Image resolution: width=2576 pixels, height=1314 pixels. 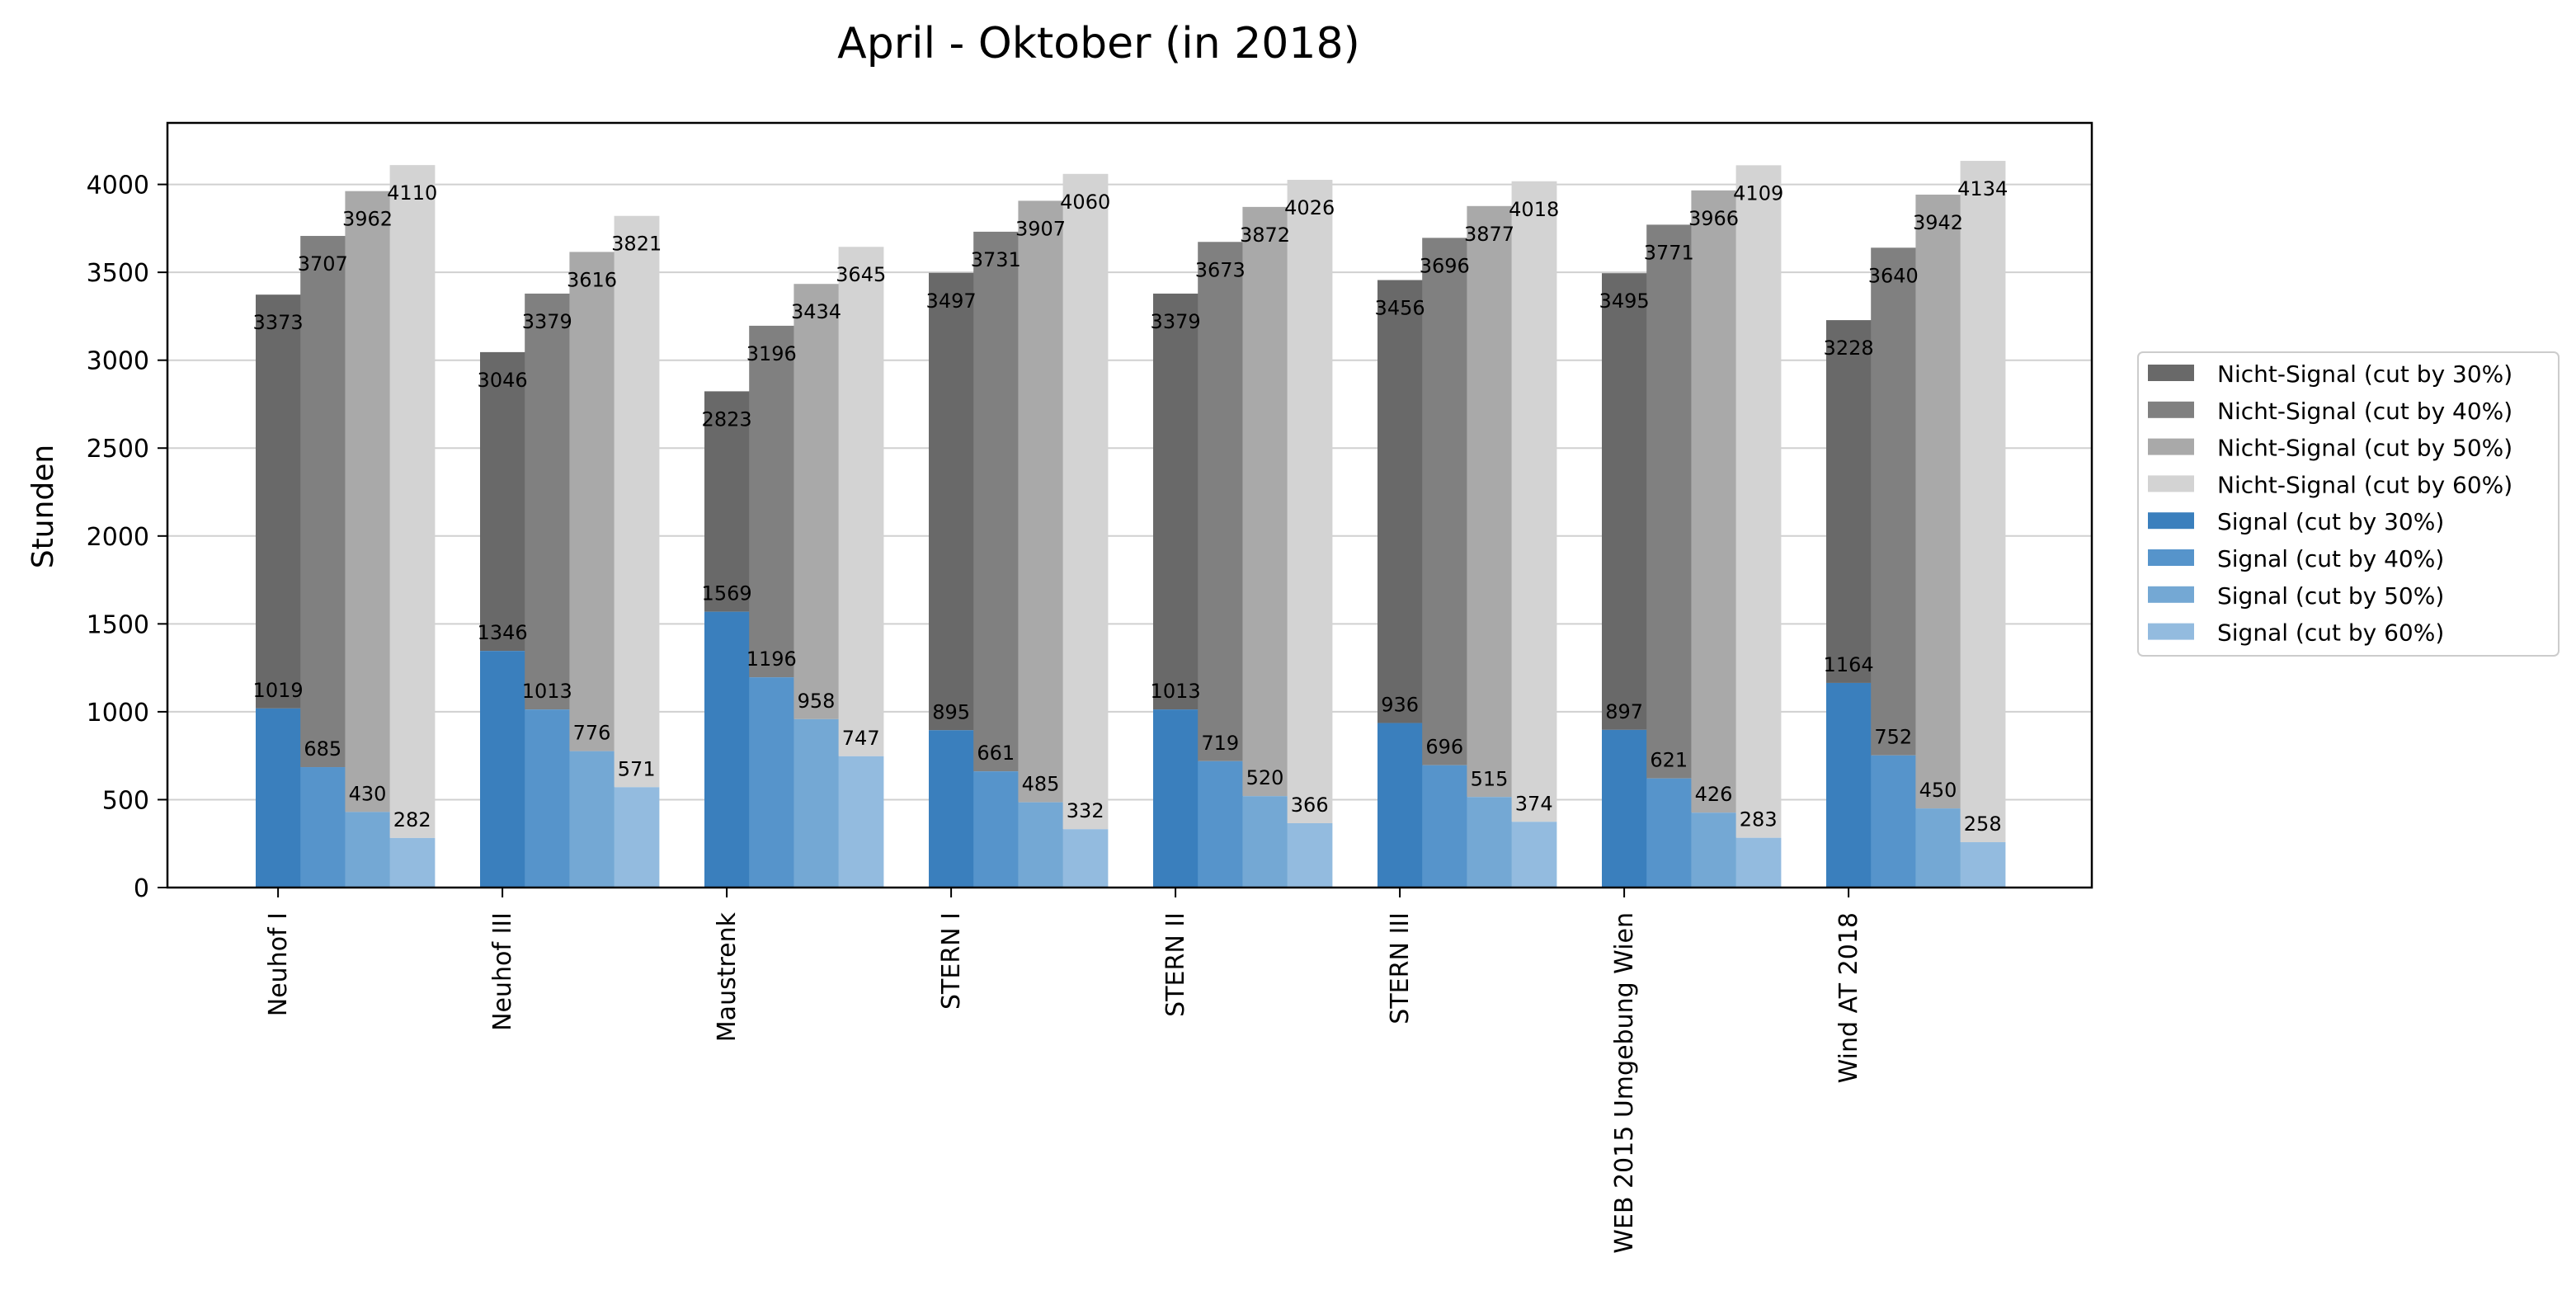 I want to click on legend-label: Signal (cut by 30%), so click(x=2330, y=521).